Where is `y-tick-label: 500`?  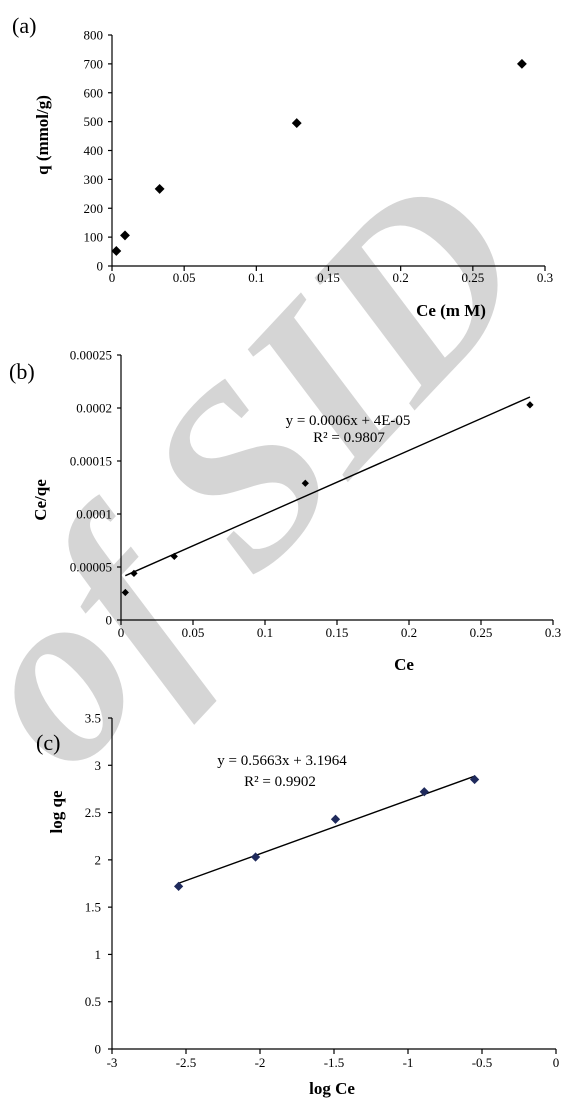
y-tick-label: 500 is located at coordinates (94, 121).